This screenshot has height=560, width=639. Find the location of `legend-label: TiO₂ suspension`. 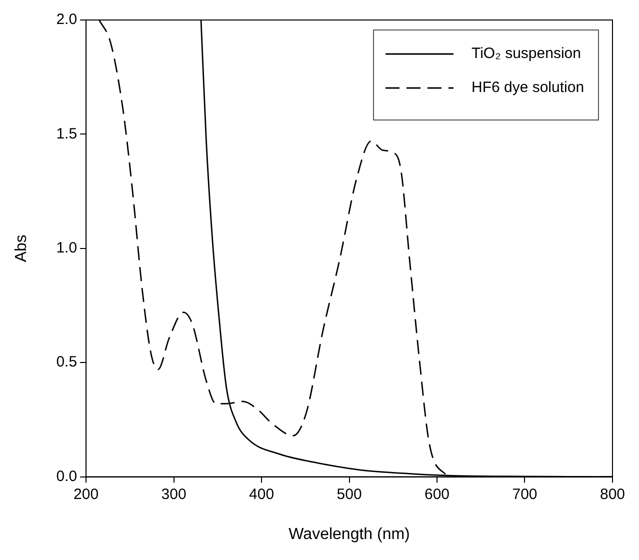

legend-label: TiO₂ suspension is located at coordinates (526, 53).